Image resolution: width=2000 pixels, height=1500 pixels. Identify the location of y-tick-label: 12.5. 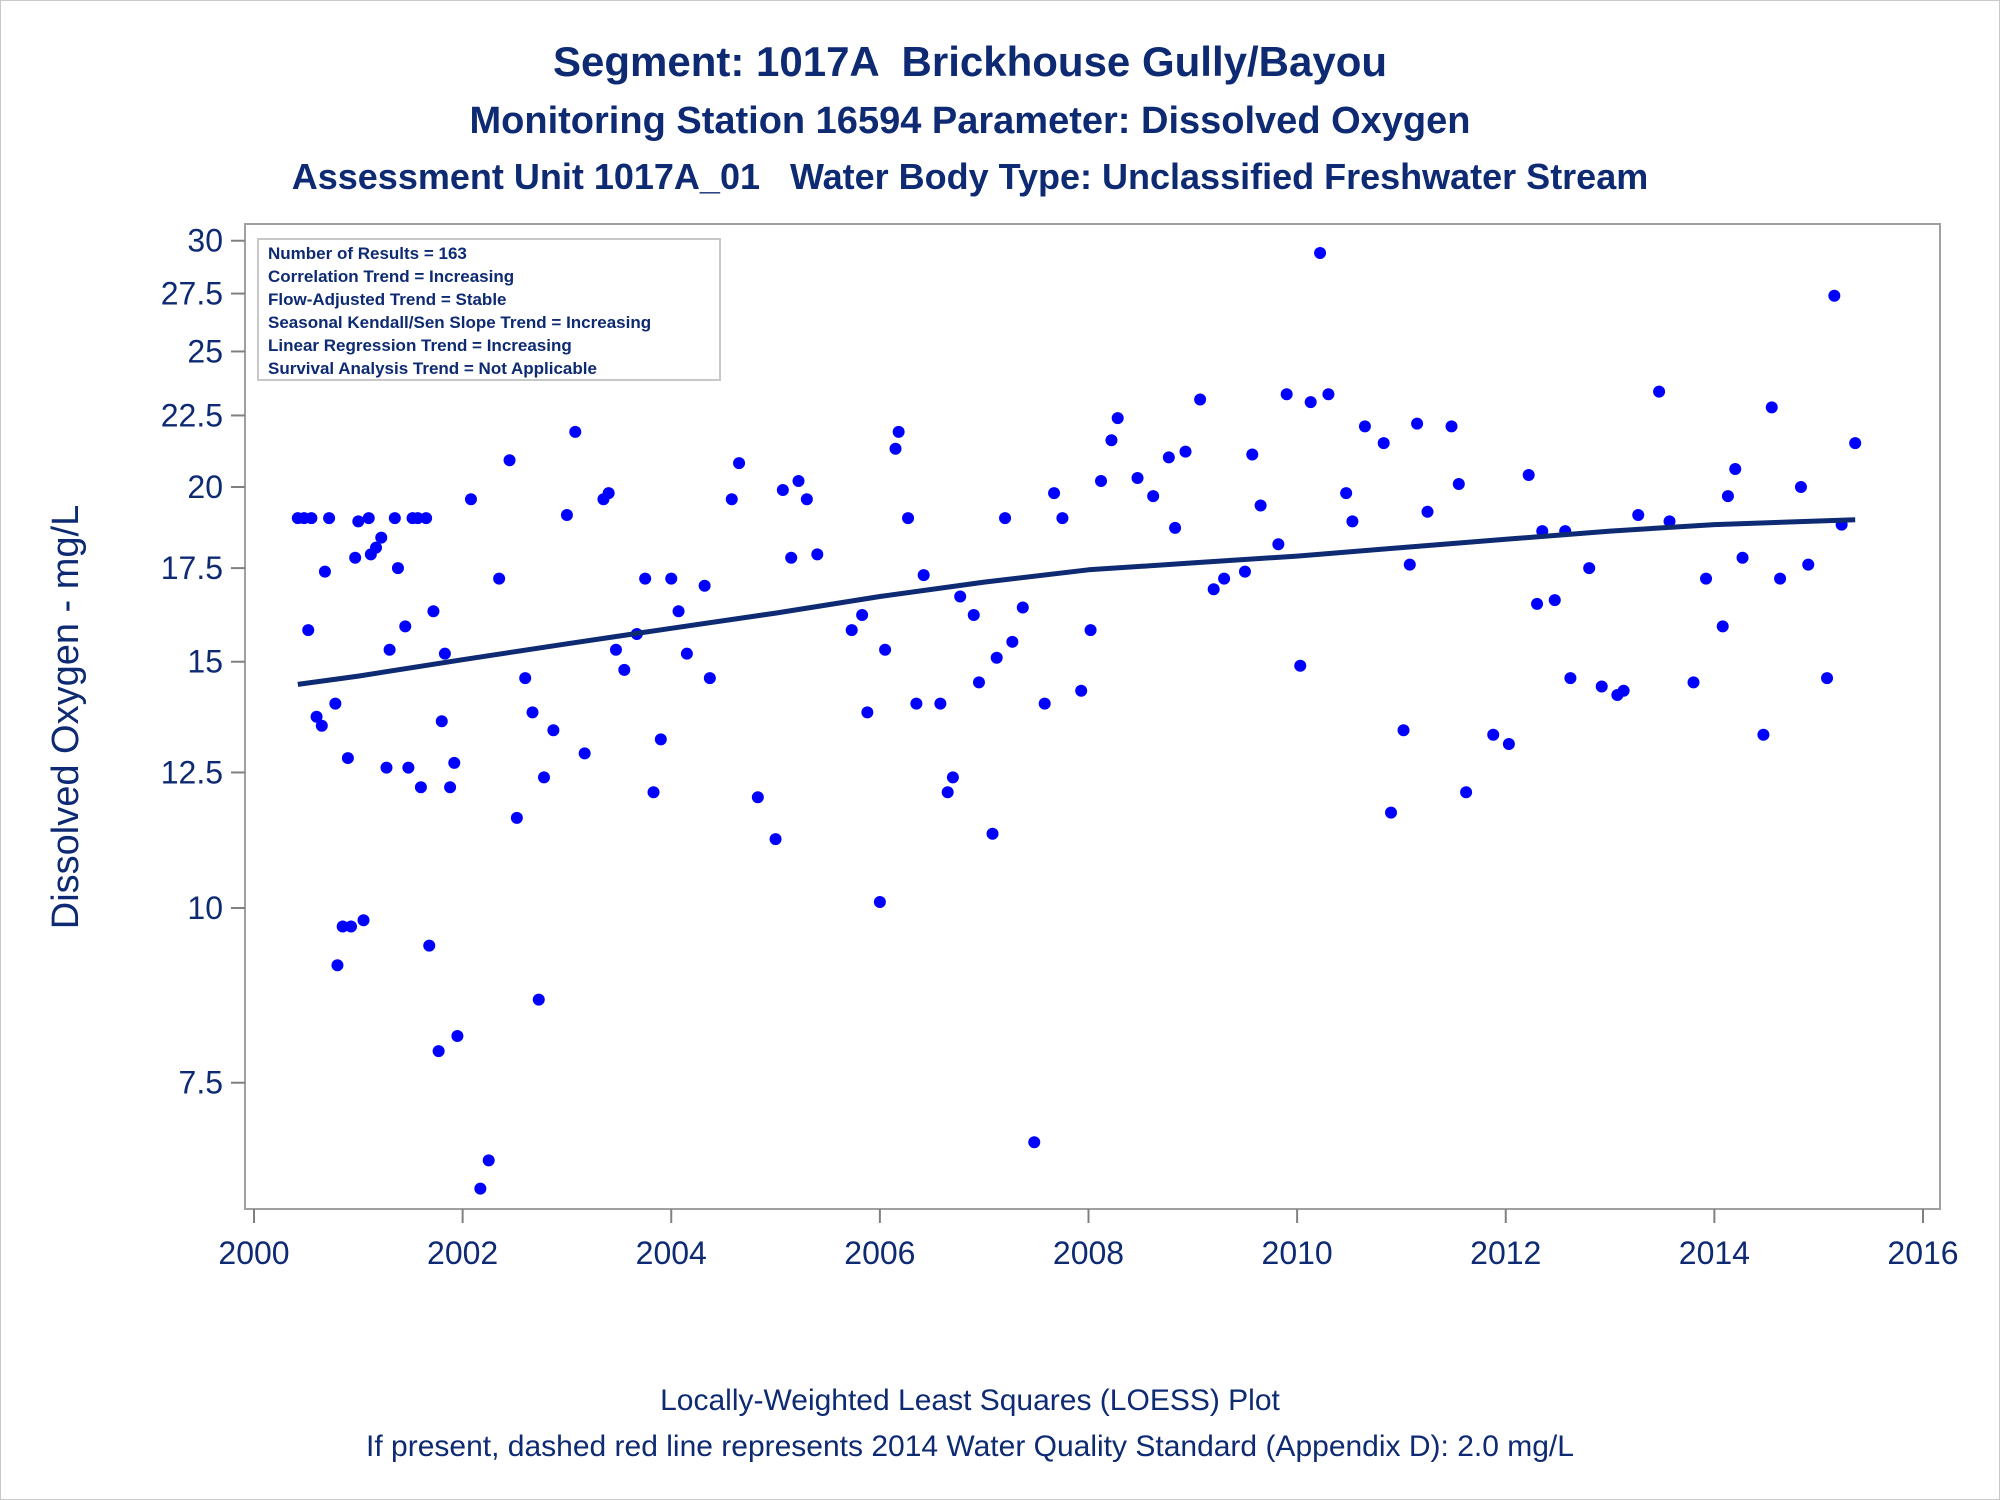
(192, 772).